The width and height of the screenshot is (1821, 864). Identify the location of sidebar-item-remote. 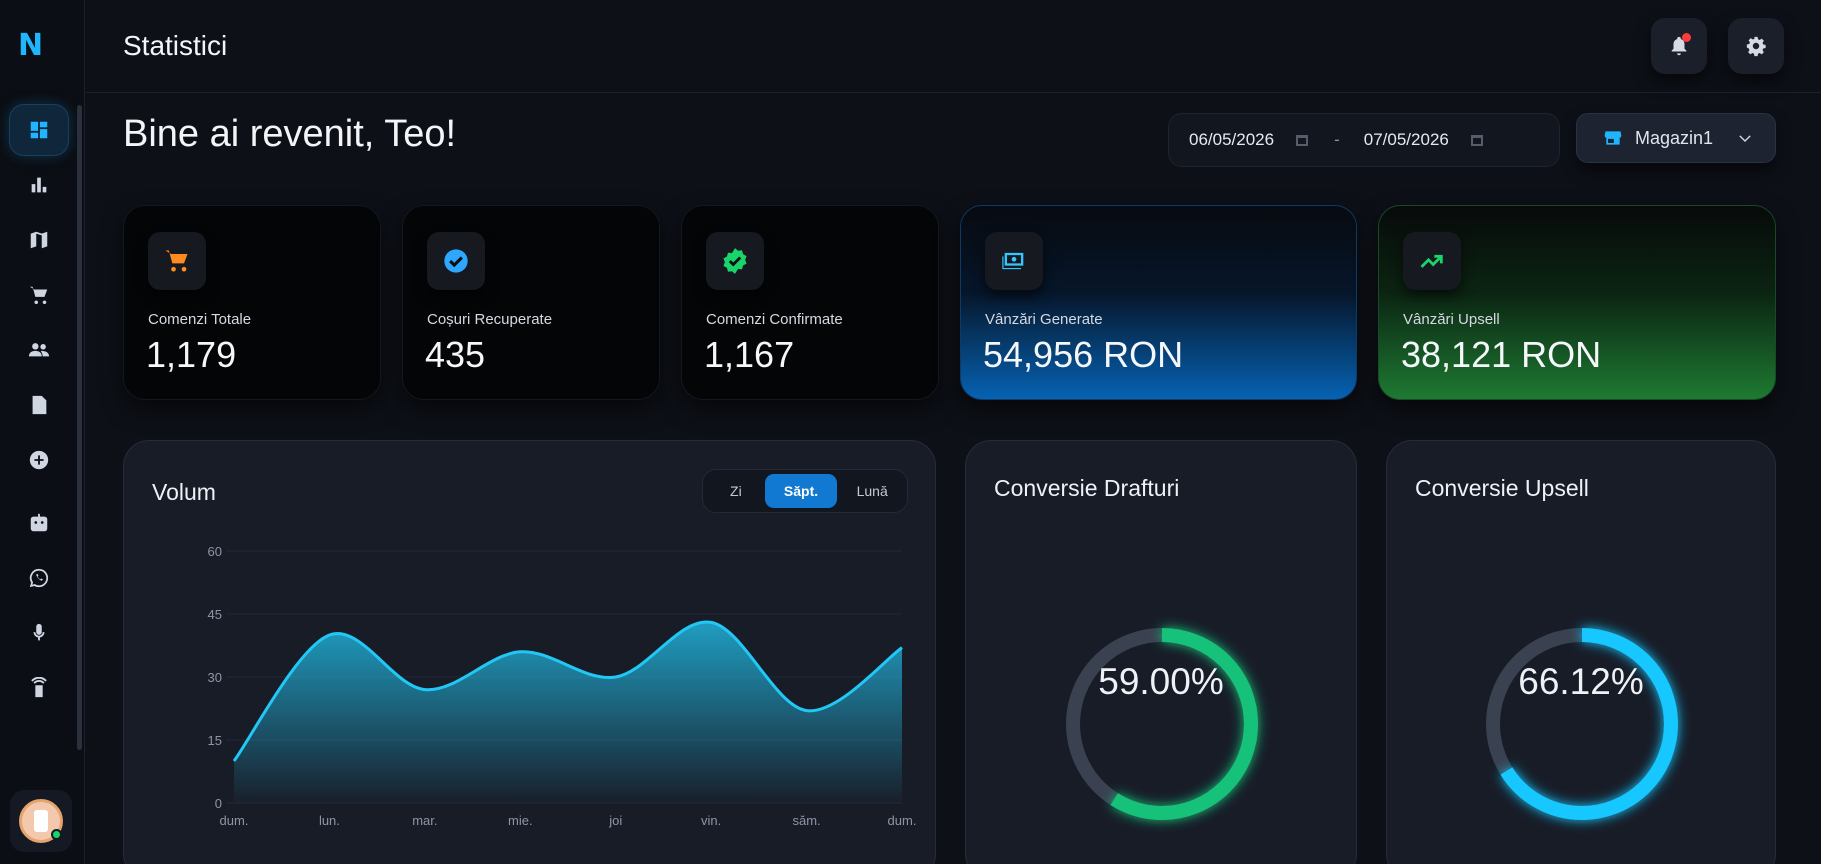
(39, 688).